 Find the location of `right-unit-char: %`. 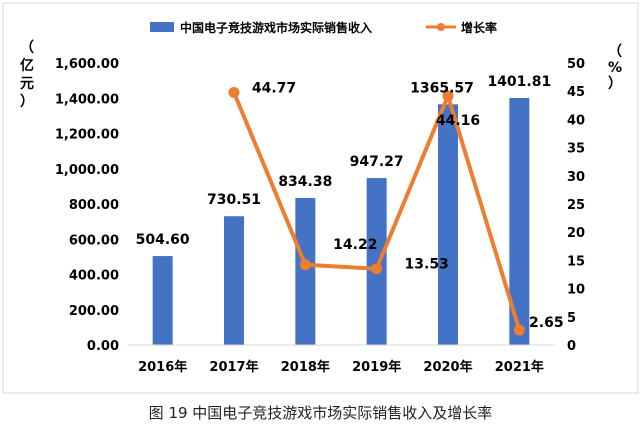

right-unit-char: % is located at coordinates (615, 68).